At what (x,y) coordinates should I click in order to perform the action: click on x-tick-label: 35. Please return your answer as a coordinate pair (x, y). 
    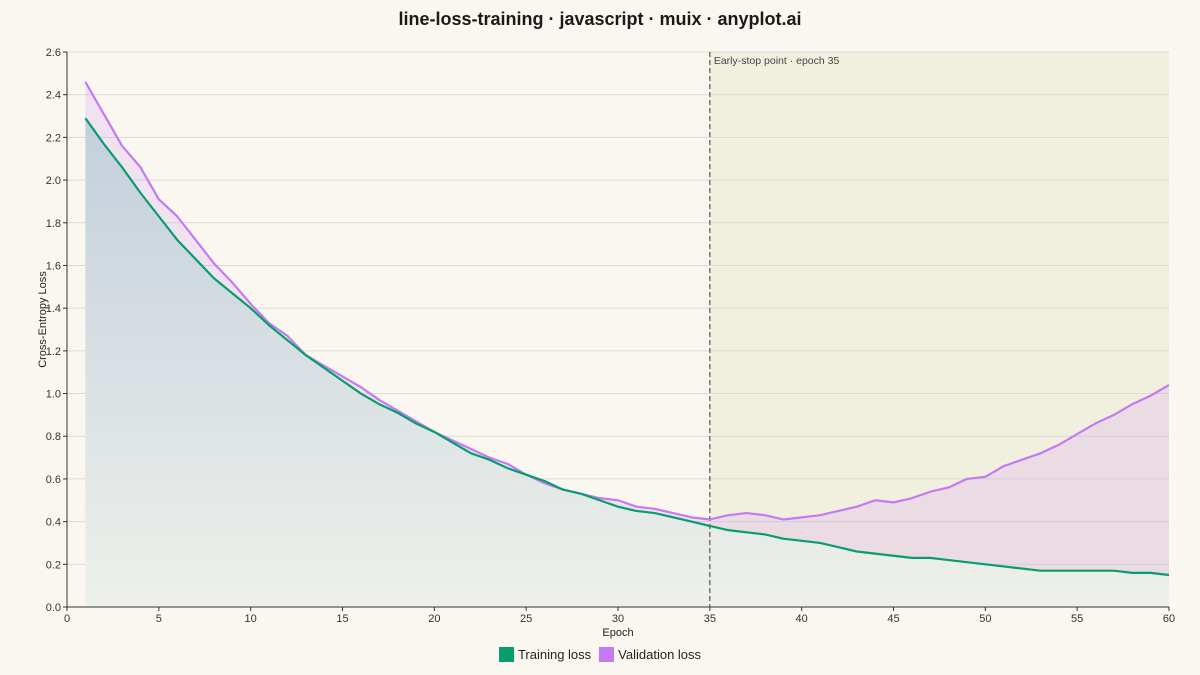
    Looking at the image, I should click on (710, 619).